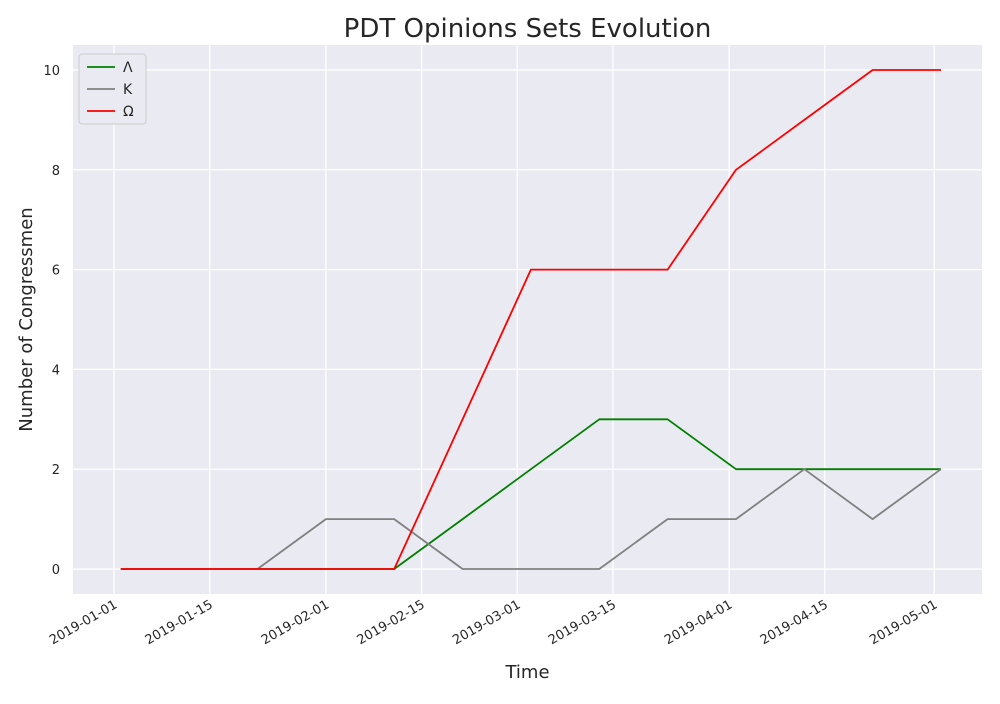 The width and height of the screenshot is (1000, 704). Describe the element at coordinates (179, 622) in the screenshot. I see `x-tick-label: 2019-01-15` at that location.